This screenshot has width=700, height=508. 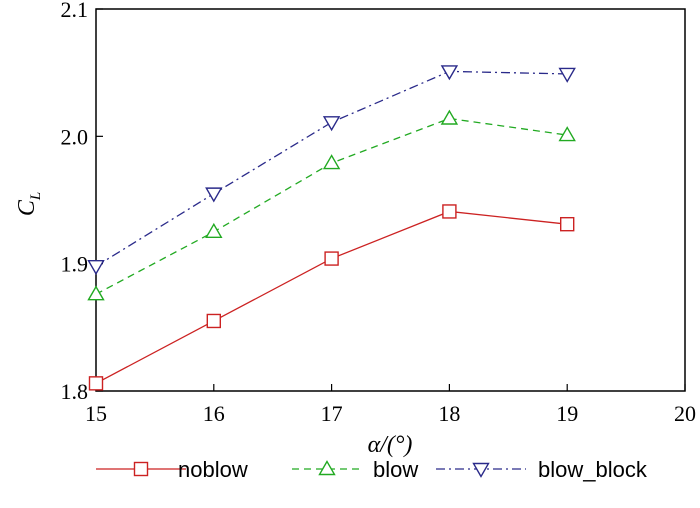 What do you see at coordinates (172, 469) in the screenshot?
I see `legend-item-noblow: noblow` at bounding box center [172, 469].